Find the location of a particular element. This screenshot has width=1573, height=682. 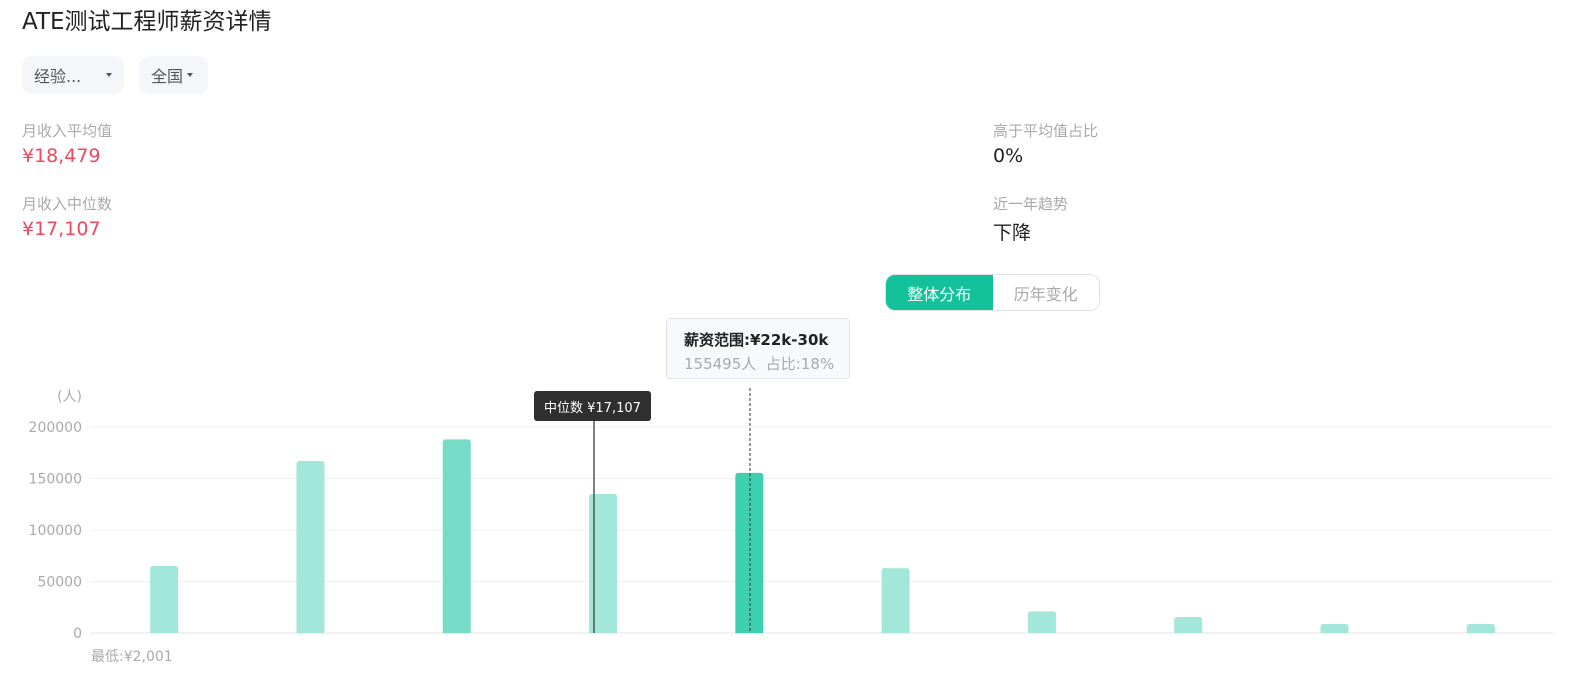

median-marker: 中位数 ¥17,107 is located at coordinates (592, 406).